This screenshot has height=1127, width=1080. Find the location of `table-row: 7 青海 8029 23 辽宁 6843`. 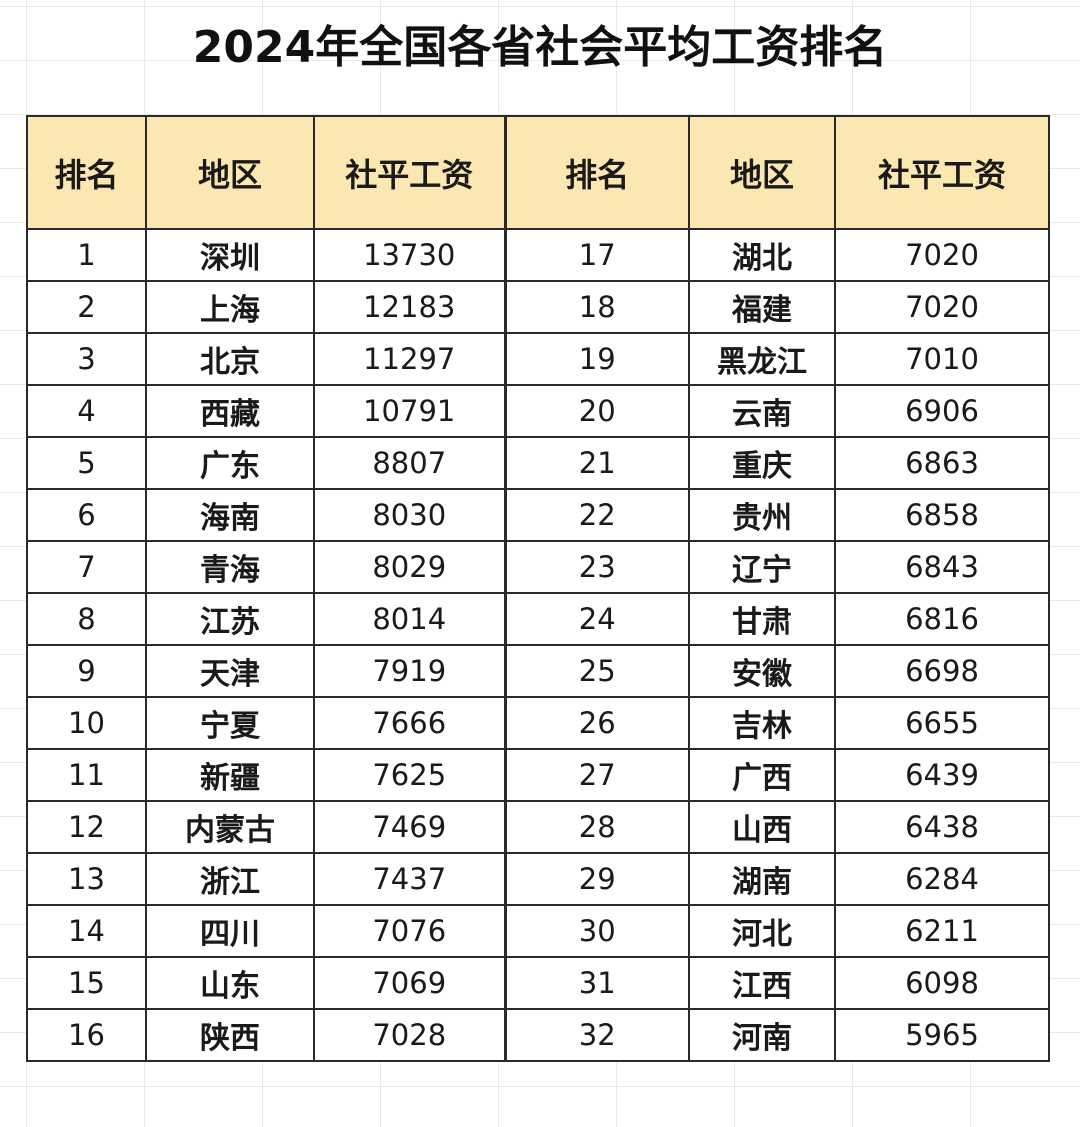

table-row: 7 青海 8029 23 辽宁 6843 is located at coordinates (538, 567).